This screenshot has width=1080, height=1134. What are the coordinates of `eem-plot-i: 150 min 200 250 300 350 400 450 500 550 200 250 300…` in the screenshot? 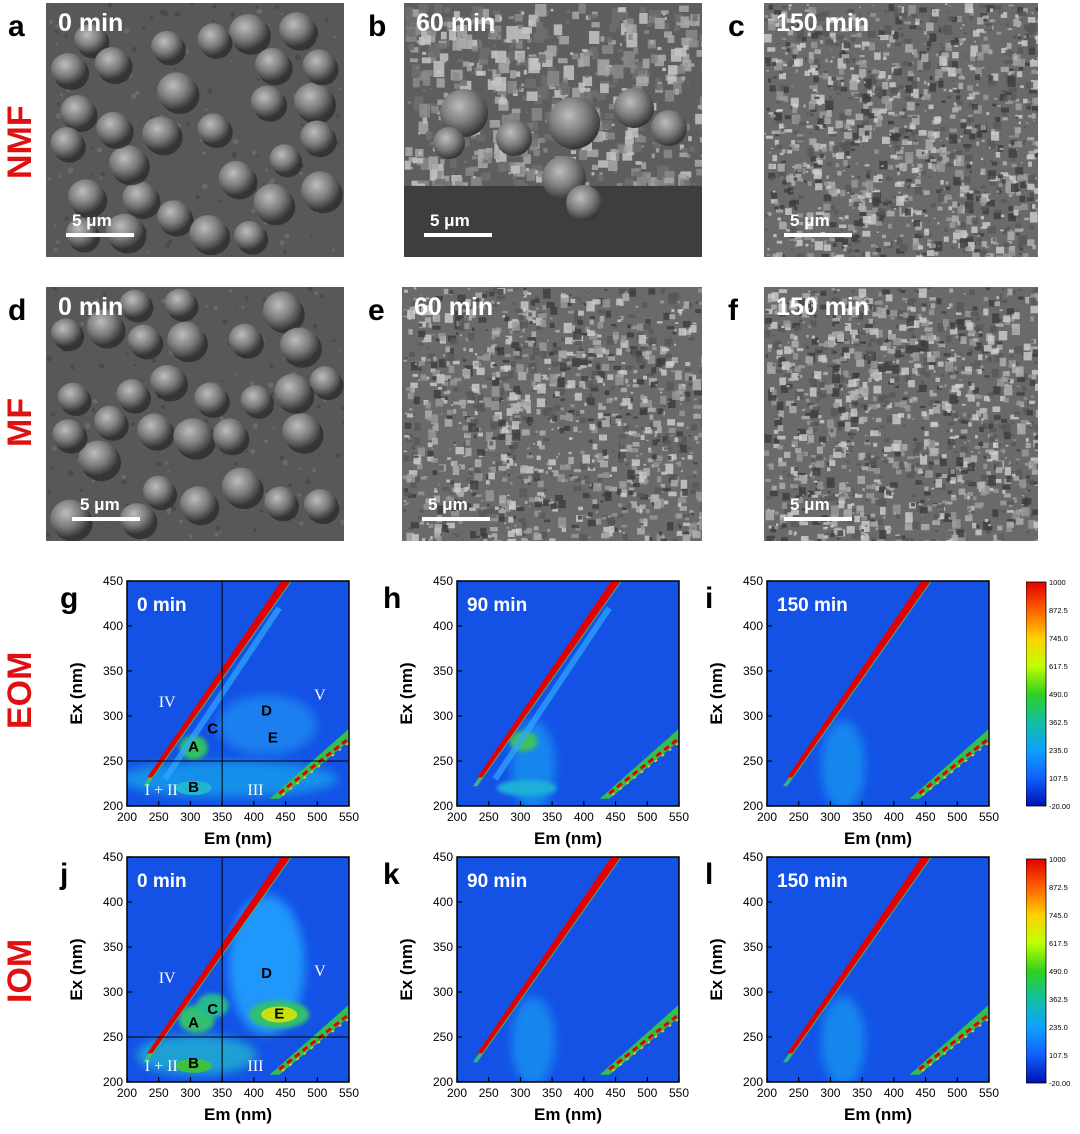 It's located at (848, 713).